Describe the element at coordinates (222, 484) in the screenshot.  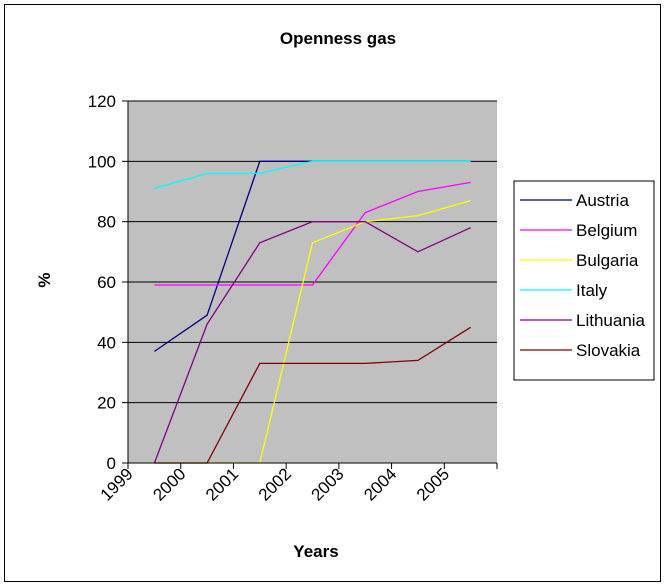
I see `x-tick-label: 2001` at that location.